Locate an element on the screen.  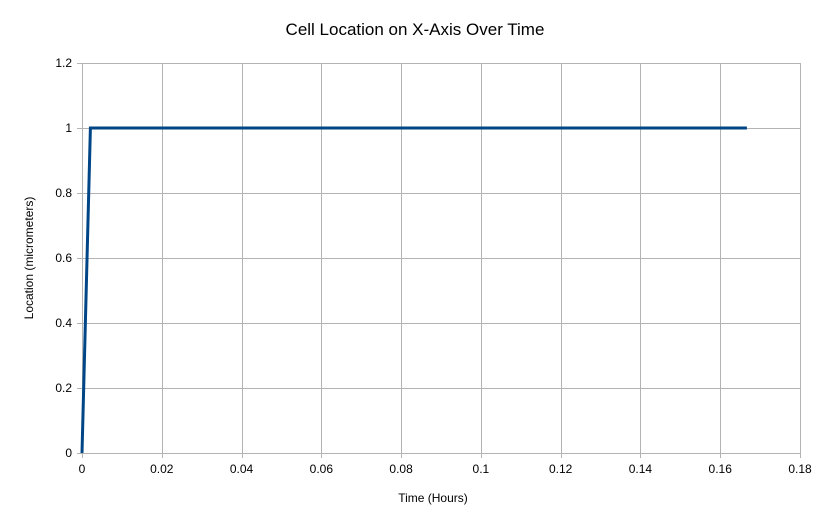
x-tick-label: 0.06 is located at coordinates (322, 469).